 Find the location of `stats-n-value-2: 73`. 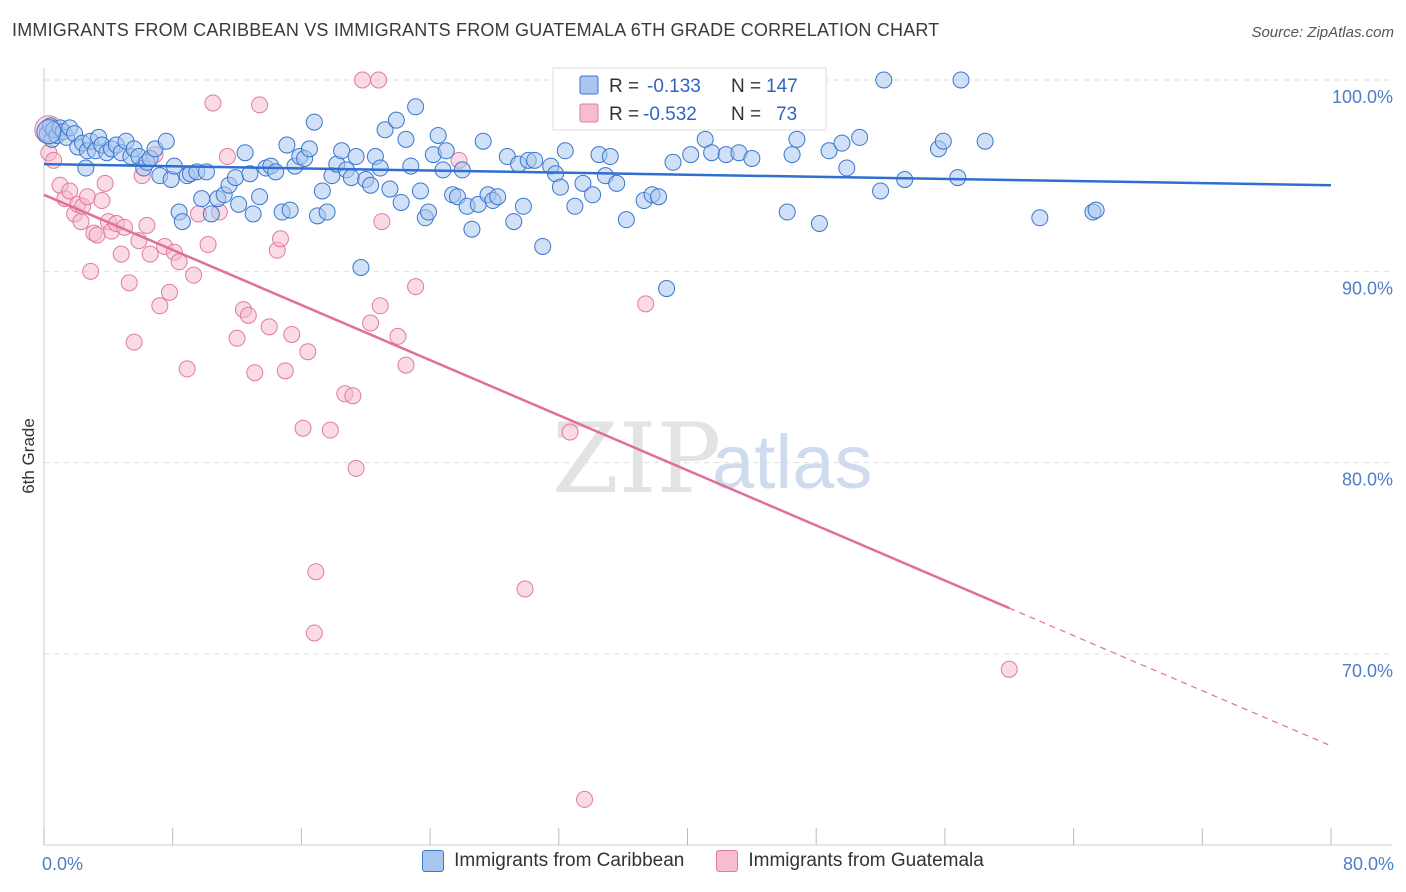

stats-n-value-2: 73 is located at coordinates (786, 114).